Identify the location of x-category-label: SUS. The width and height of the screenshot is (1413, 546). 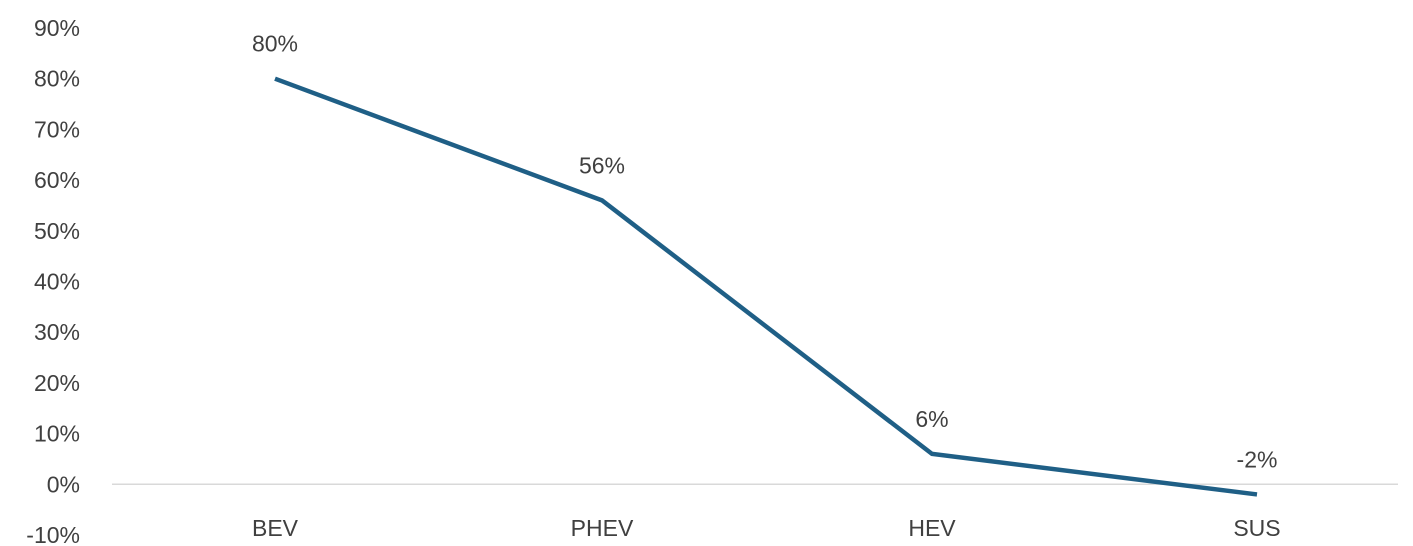
(1256, 528).